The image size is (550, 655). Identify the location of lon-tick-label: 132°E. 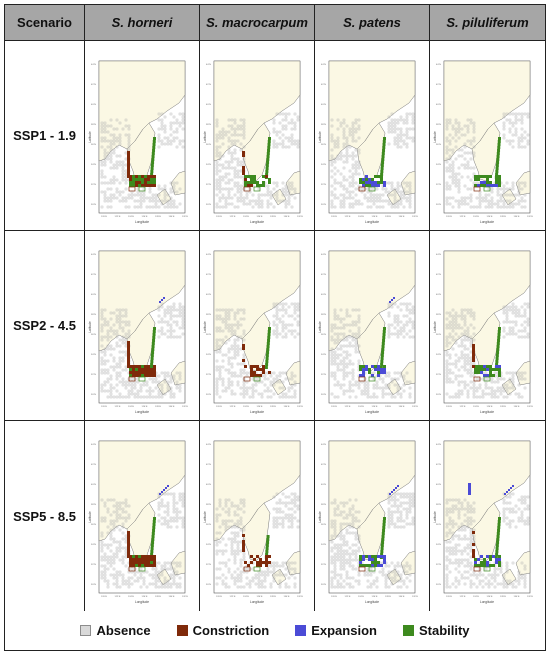
(300, 407).